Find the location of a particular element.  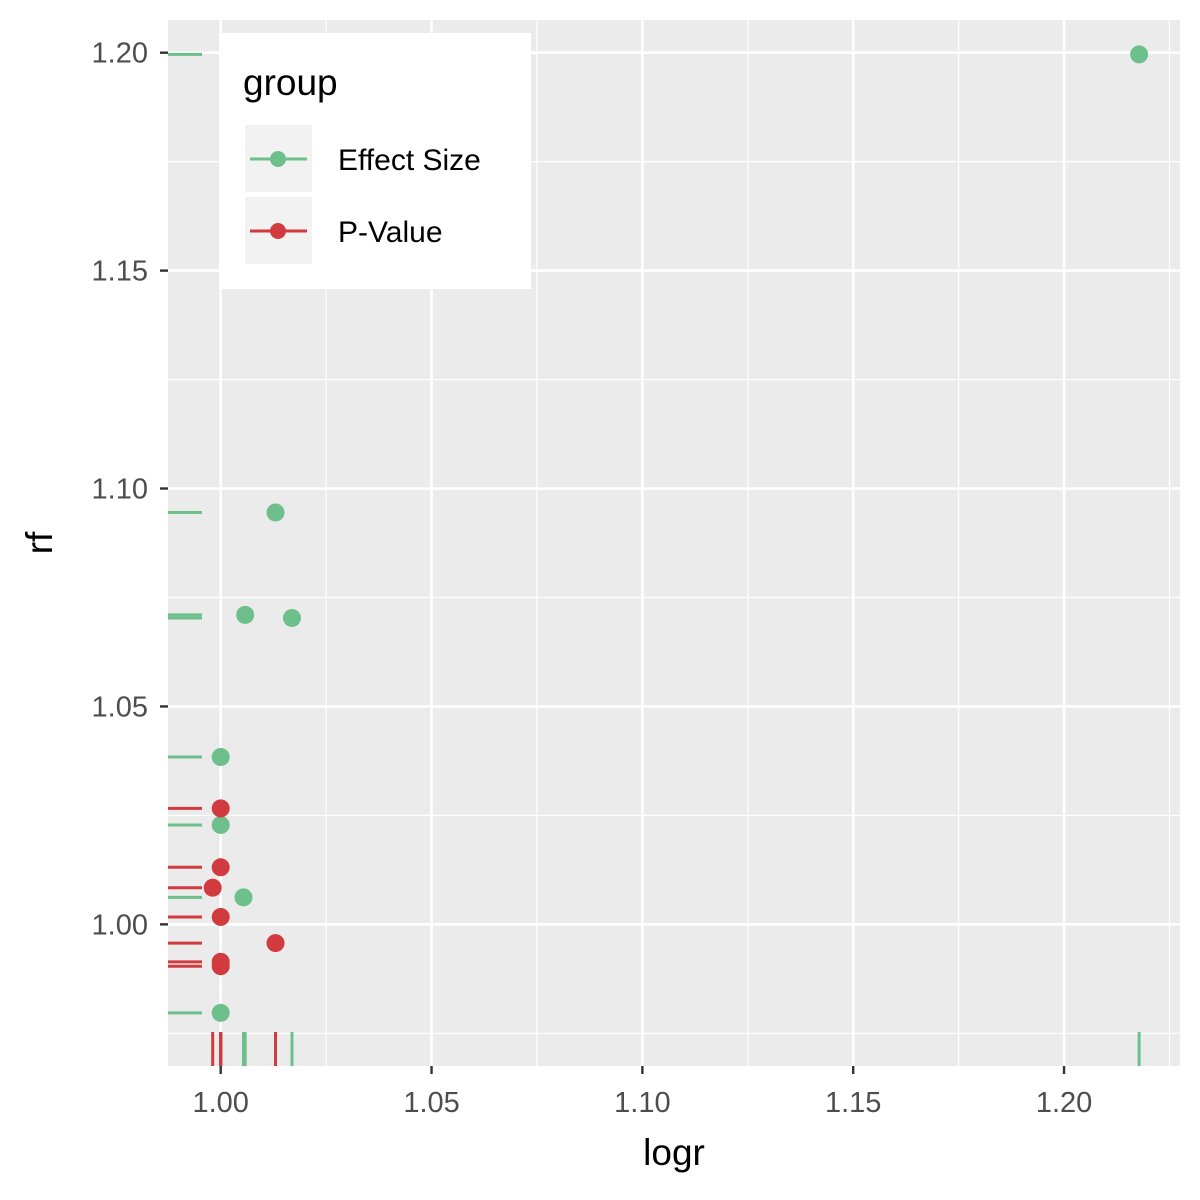

x-tick-label-3: 1.15 is located at coordinates (853, 1103).